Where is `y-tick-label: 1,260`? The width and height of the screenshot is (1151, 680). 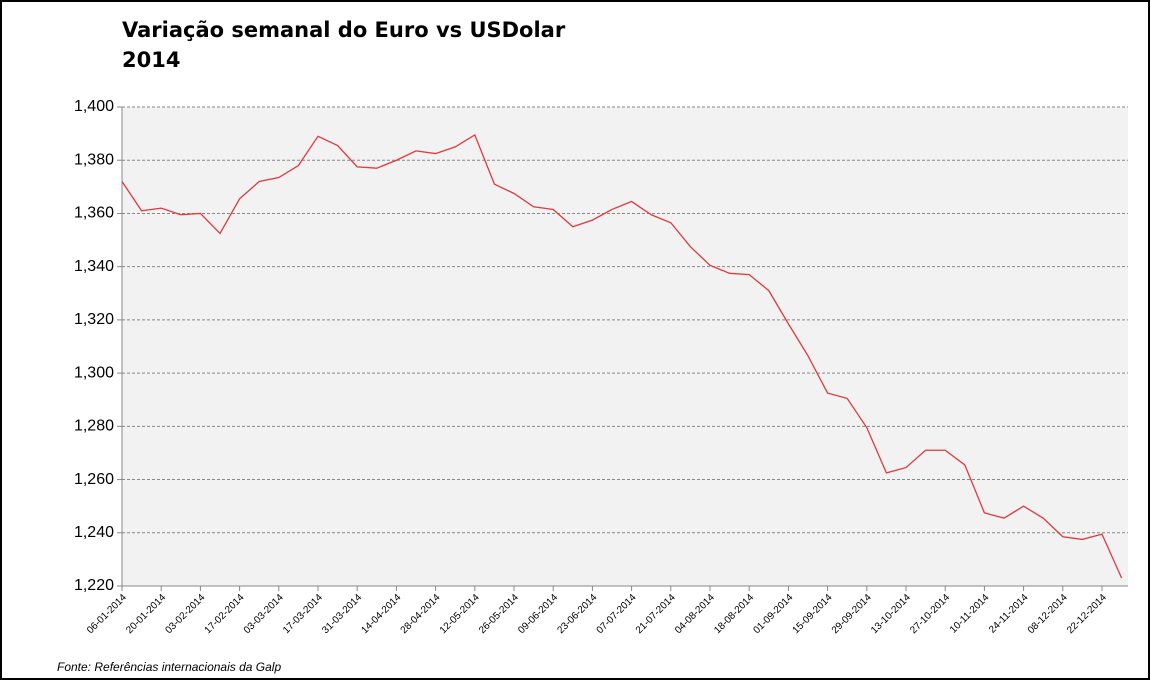
y-tick-label: 1,260 is located at coordinates (94, 479).